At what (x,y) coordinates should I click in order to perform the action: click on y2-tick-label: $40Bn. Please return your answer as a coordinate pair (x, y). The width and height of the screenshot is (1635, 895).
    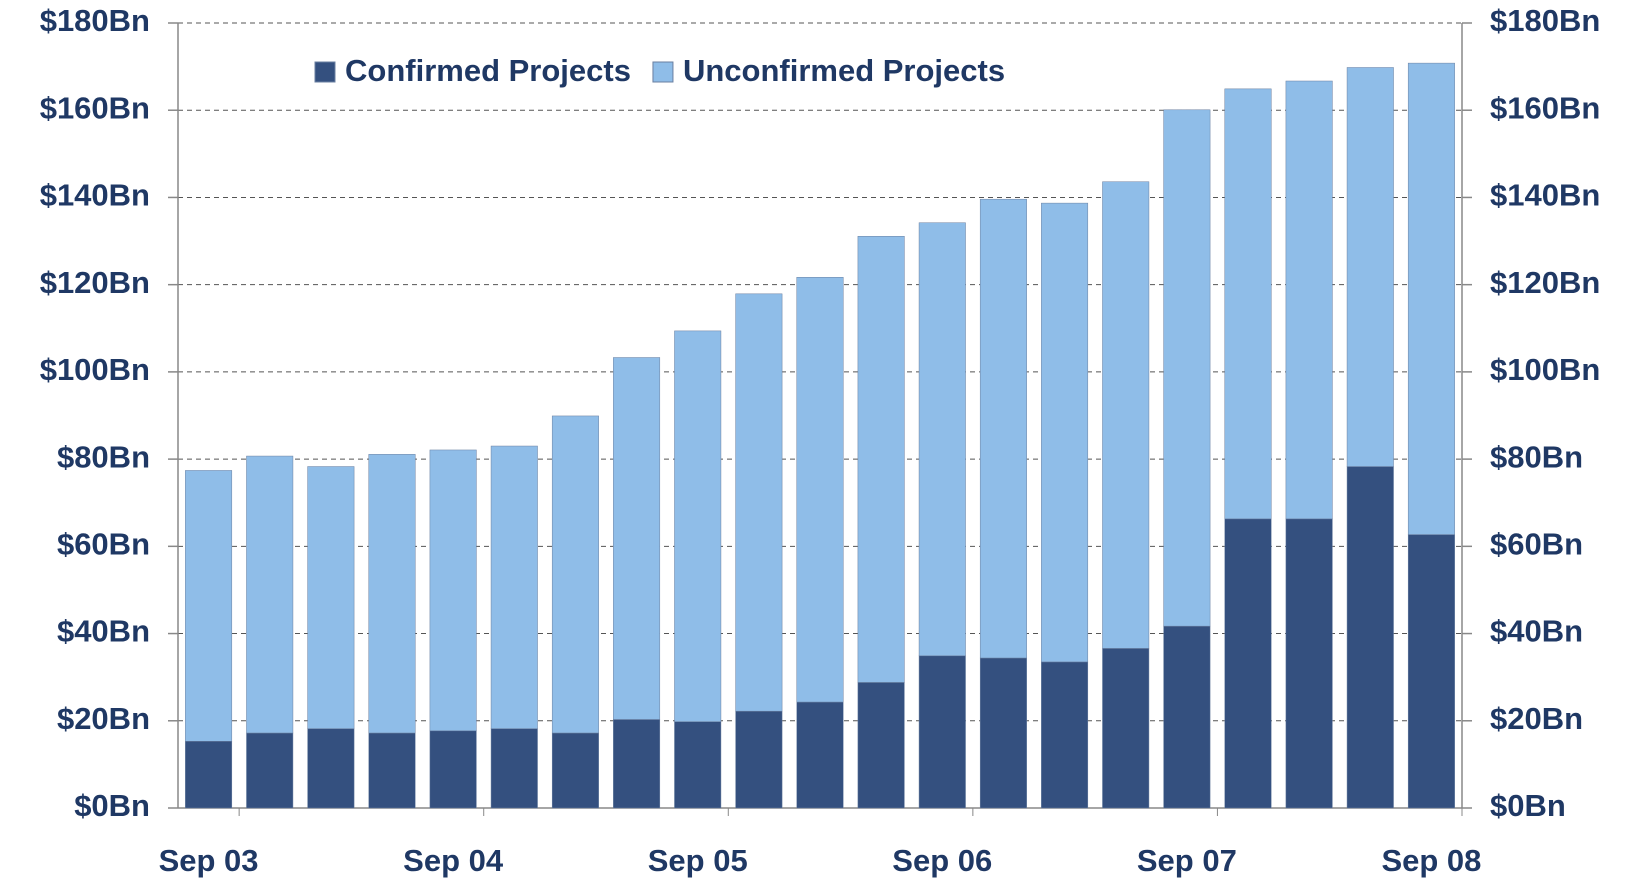
    Looking at the image, I should click on (1536, 631).